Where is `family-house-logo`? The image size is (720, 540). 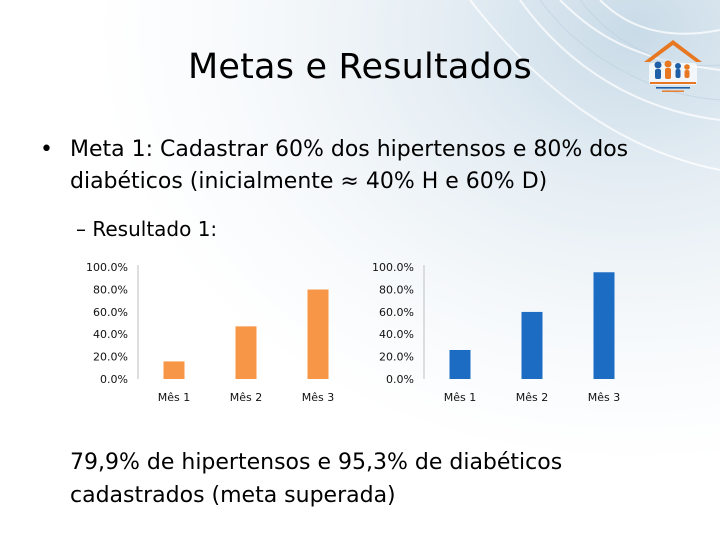 family-house-logo is located at coordinates (673, 66).